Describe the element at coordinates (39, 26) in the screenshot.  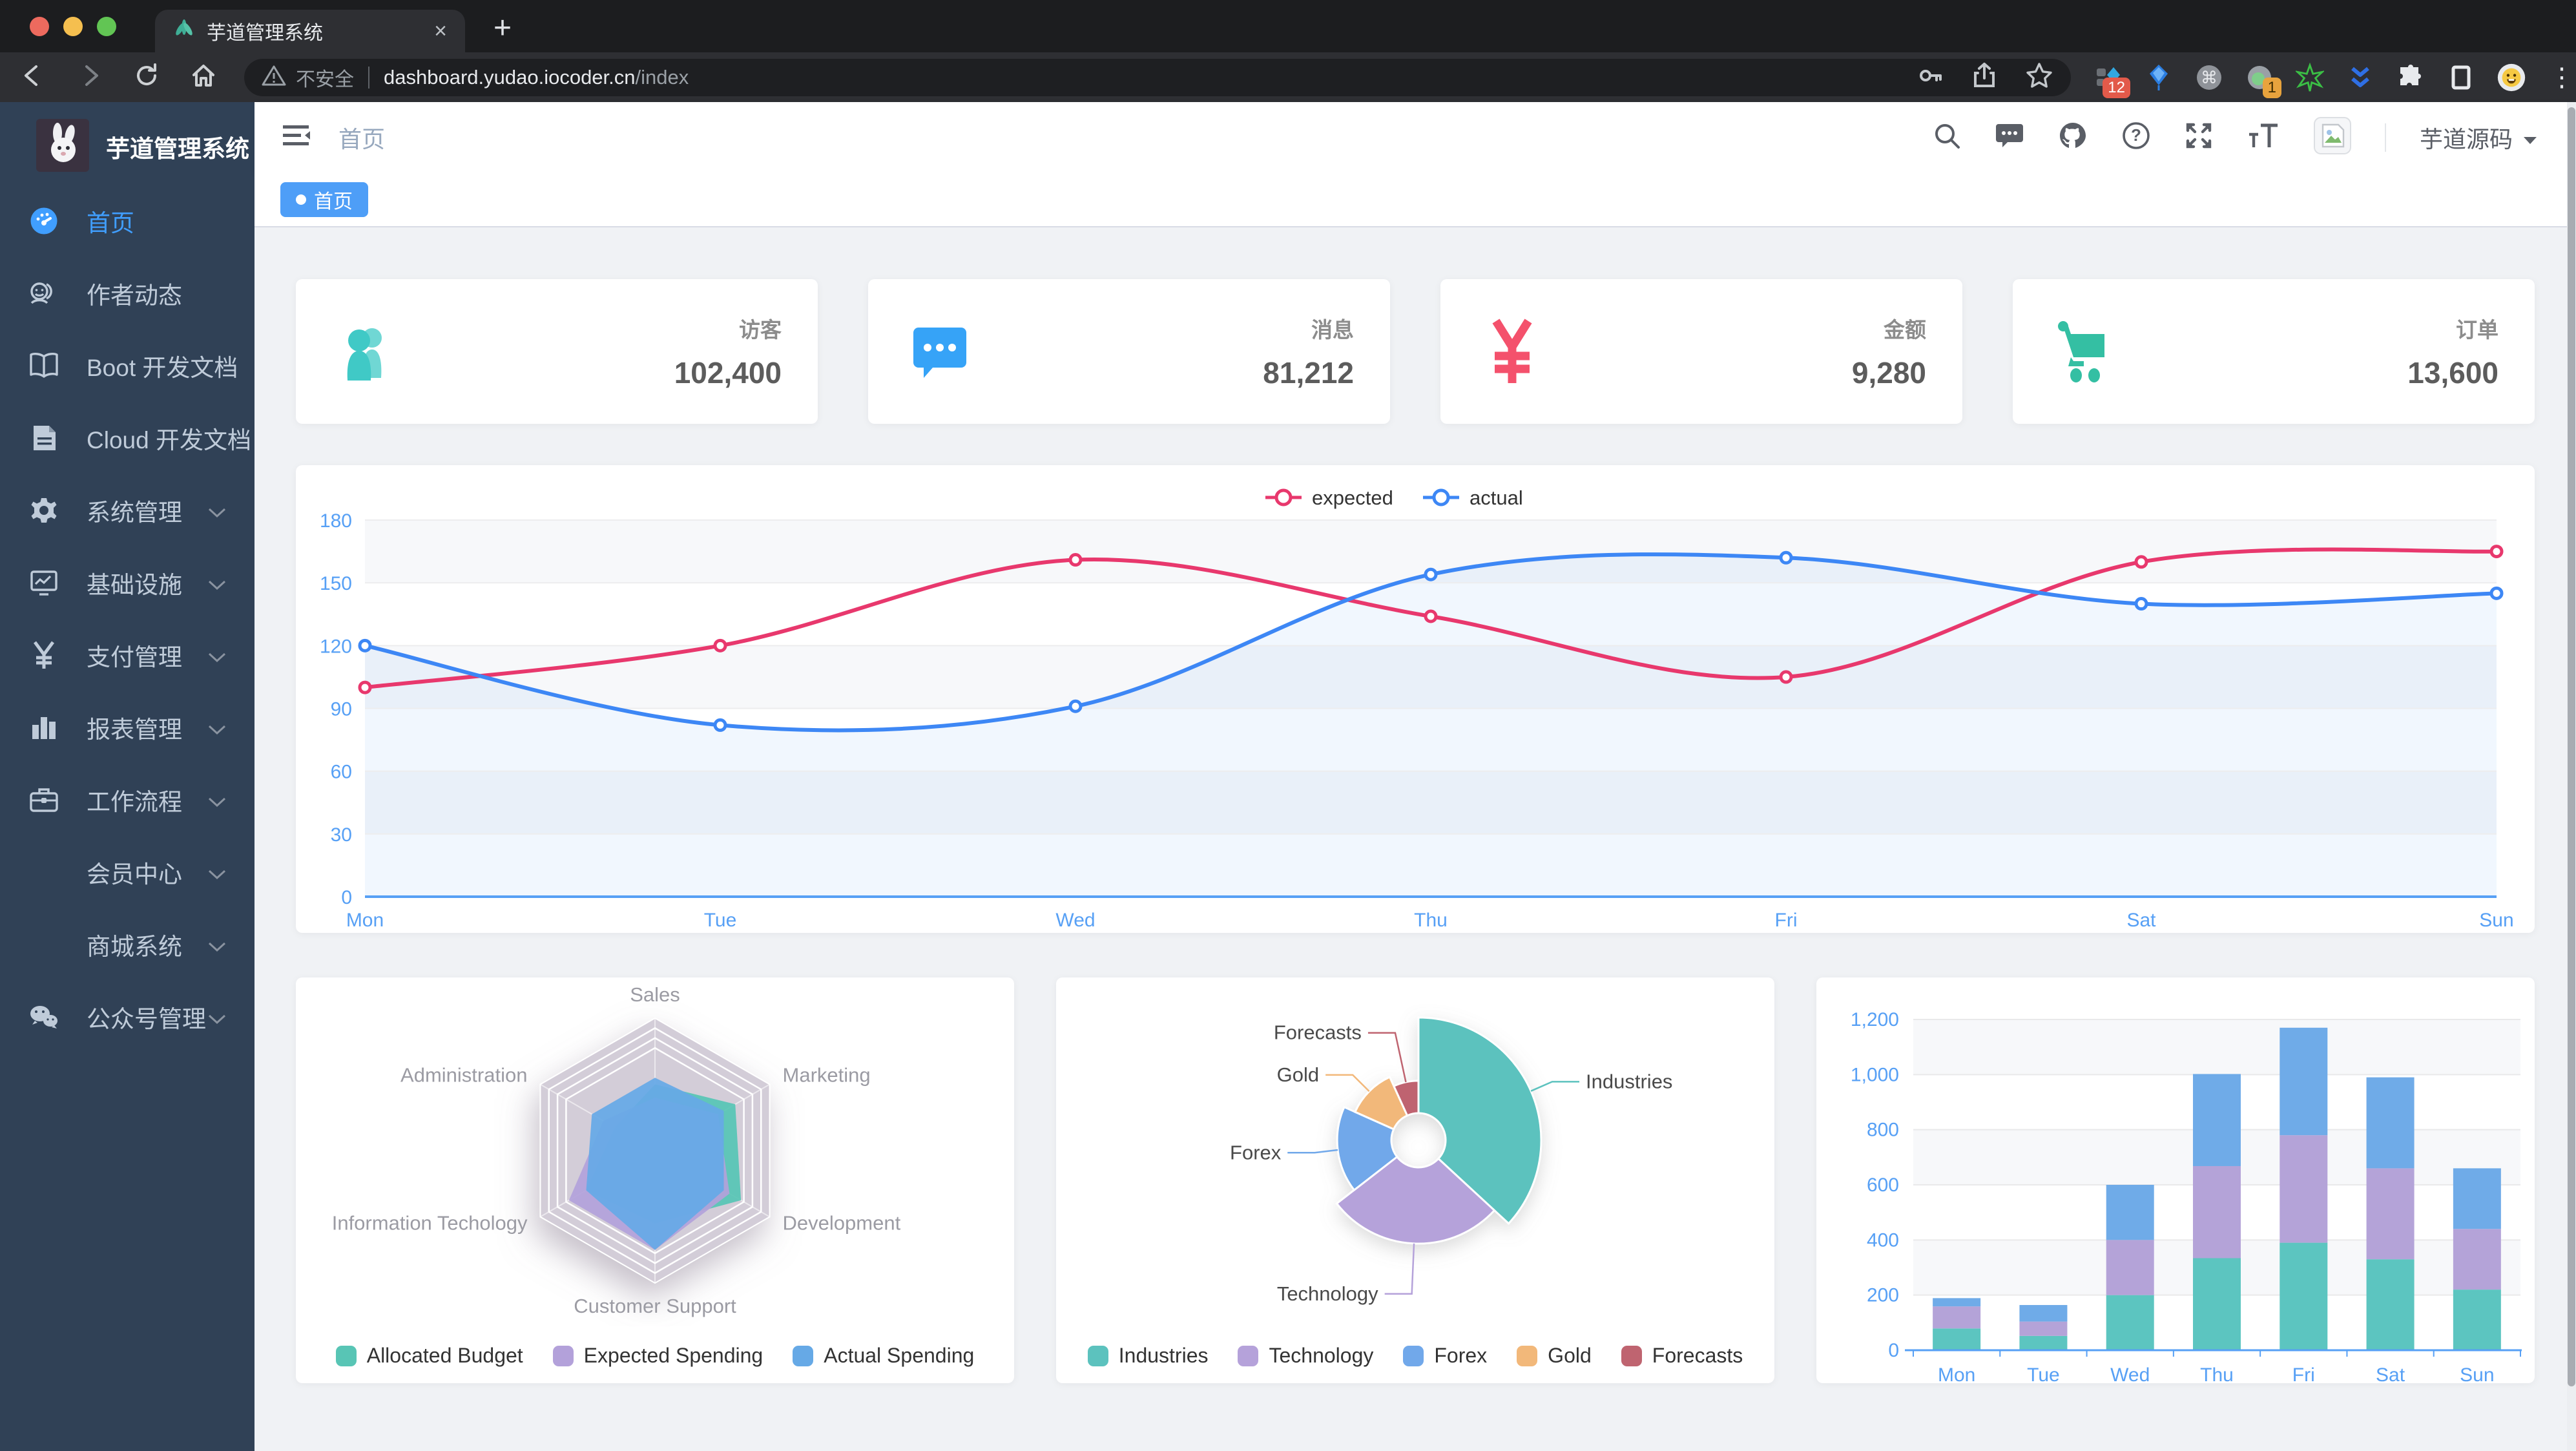
I see `close-window-button` at that location.